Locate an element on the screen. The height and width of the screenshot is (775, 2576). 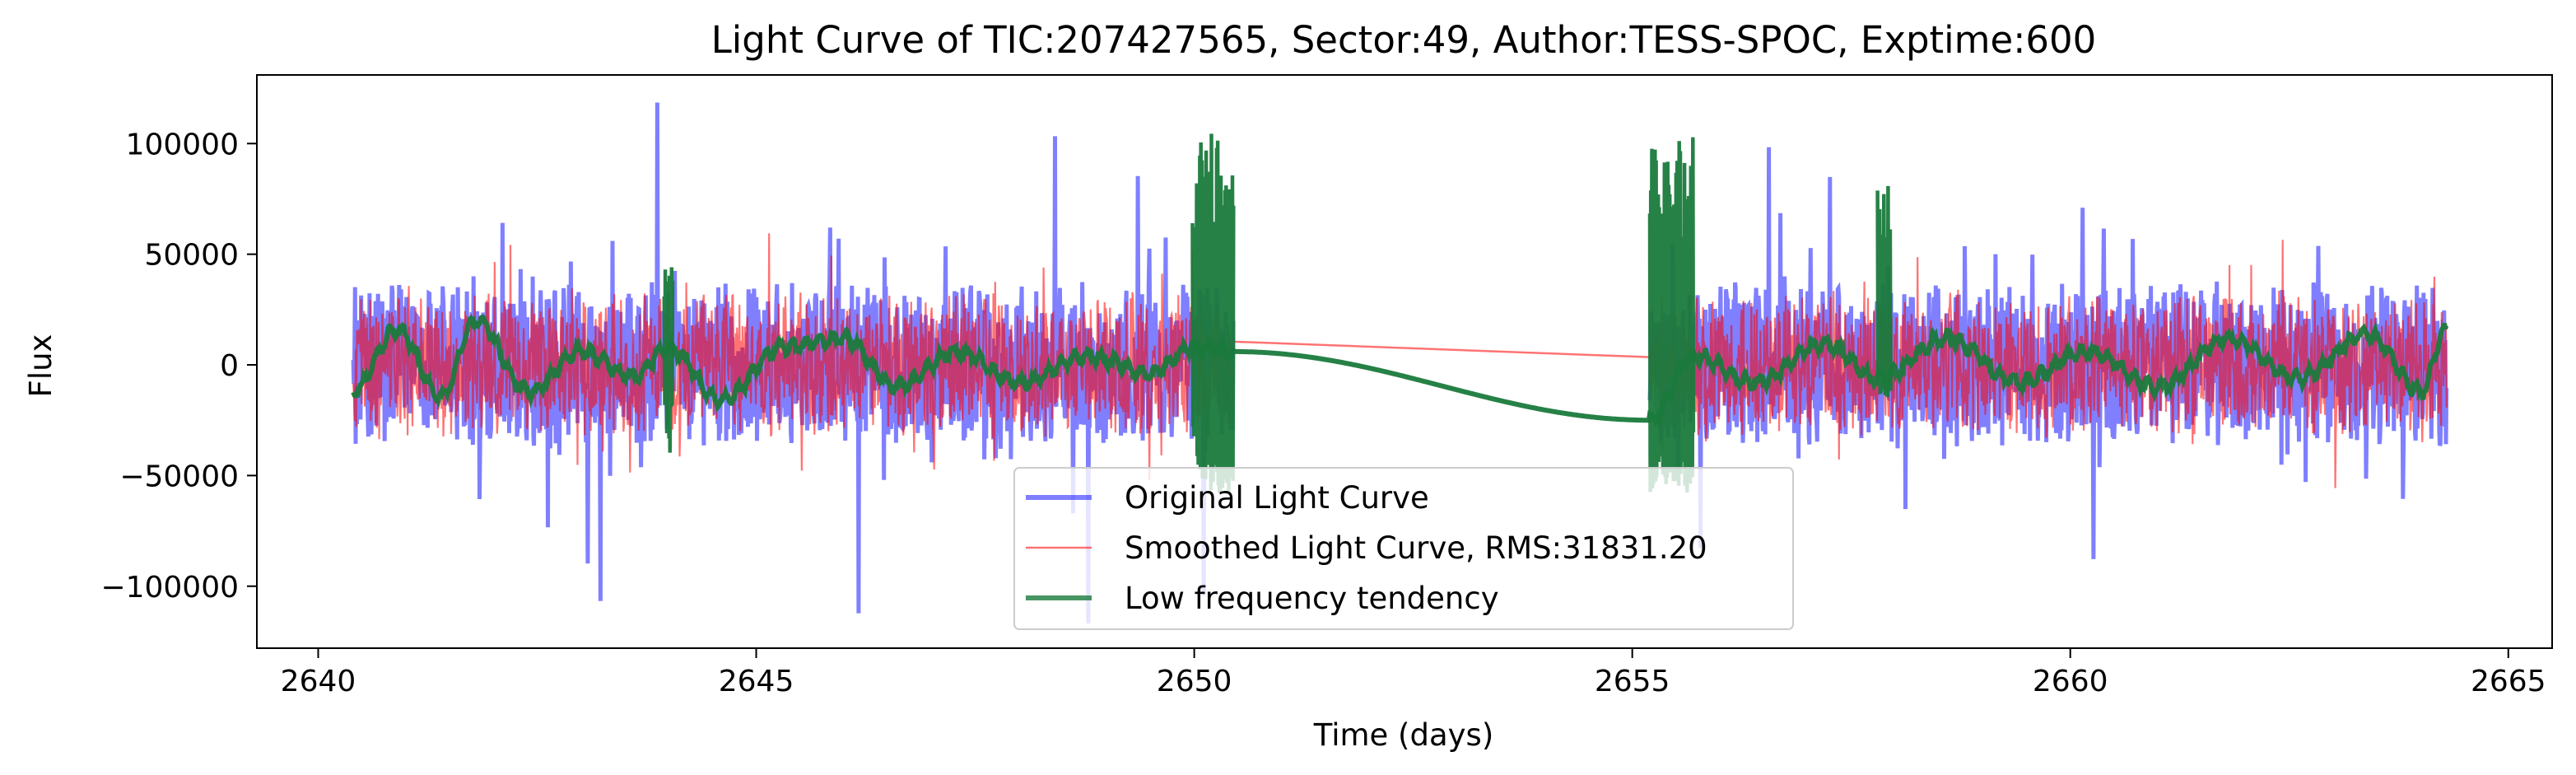
x-tick-label: 2665 is located at coordinates (2508, 681).